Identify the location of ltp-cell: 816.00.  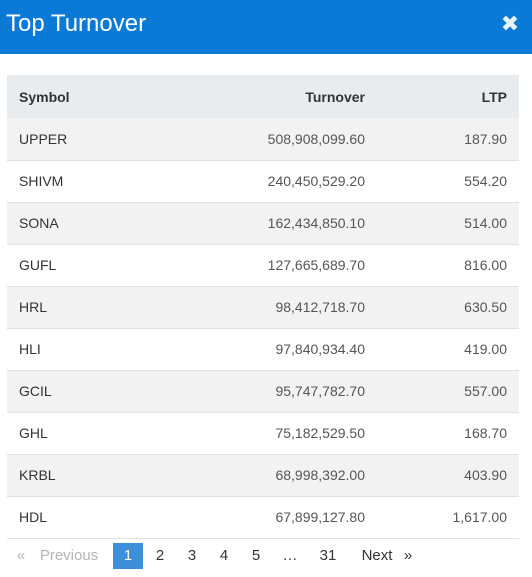
(485, 265).